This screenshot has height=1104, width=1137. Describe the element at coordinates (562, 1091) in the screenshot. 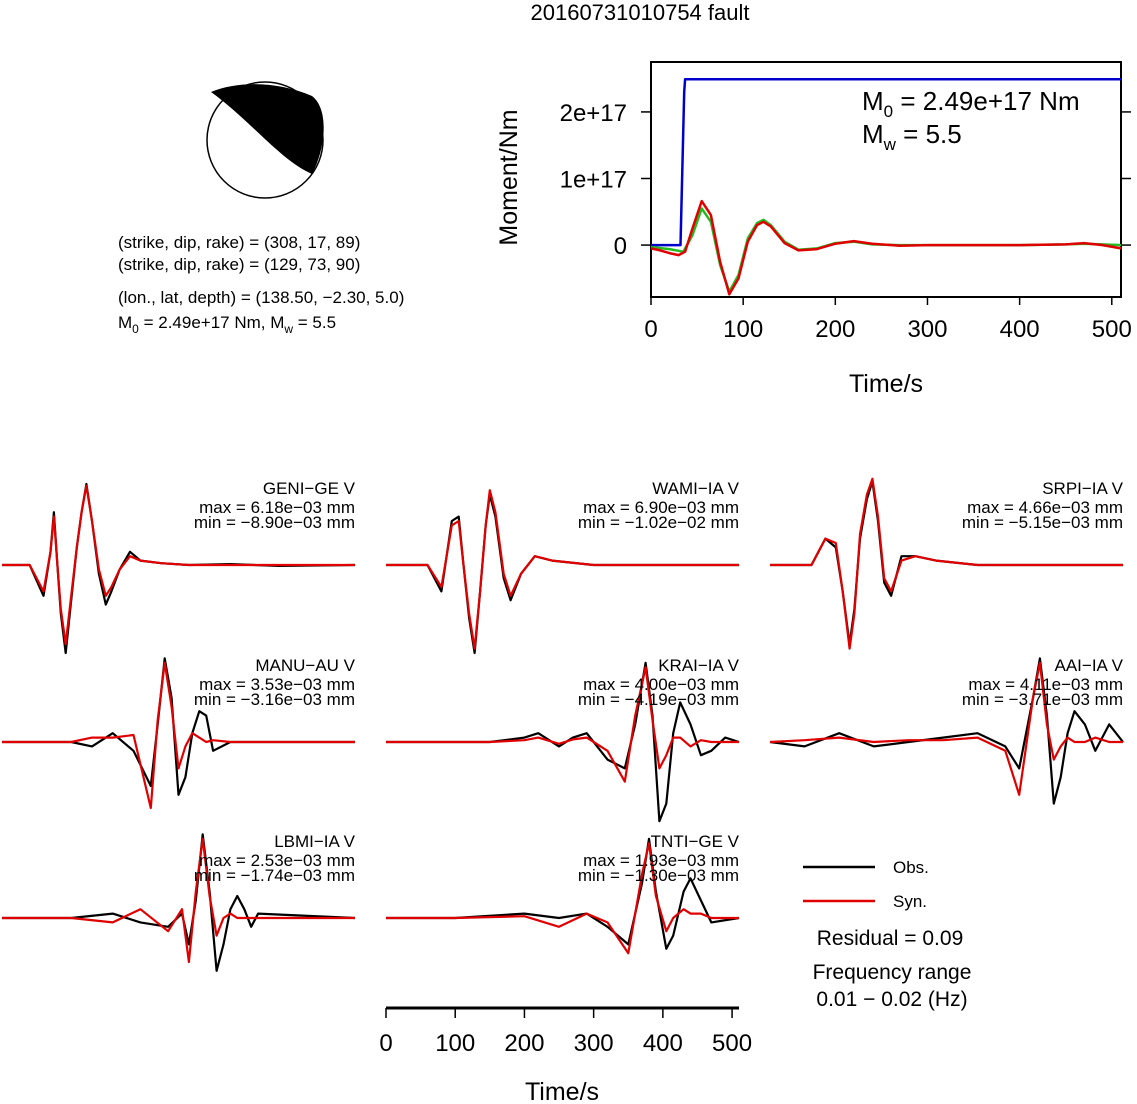

I see `seis-xlabel: Time/s` at that location.